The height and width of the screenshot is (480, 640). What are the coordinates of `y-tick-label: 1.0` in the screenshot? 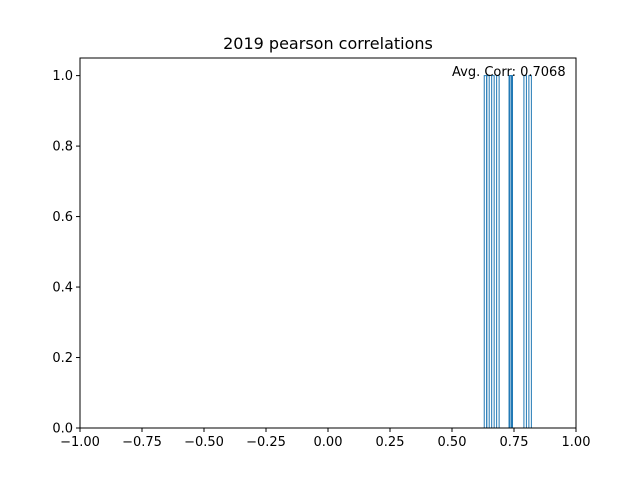 It's located at (62, 76).